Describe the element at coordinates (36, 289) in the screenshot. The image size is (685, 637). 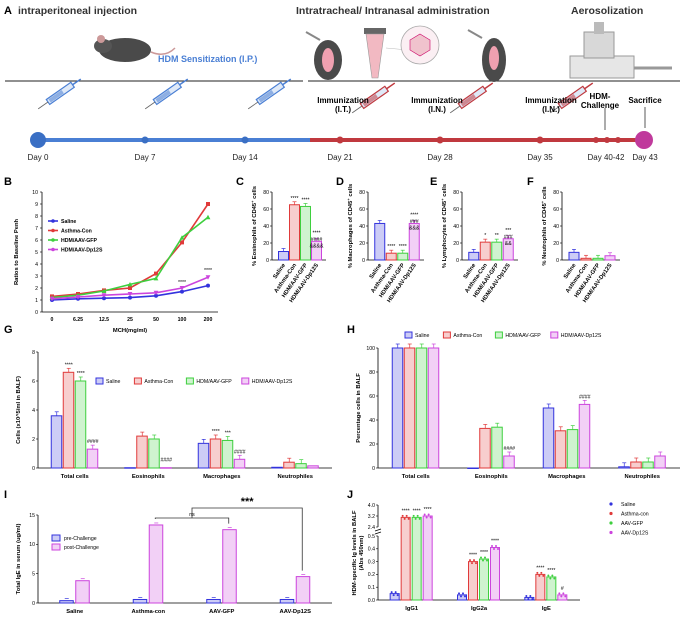
I see `y-tick-label: 2` at that location.